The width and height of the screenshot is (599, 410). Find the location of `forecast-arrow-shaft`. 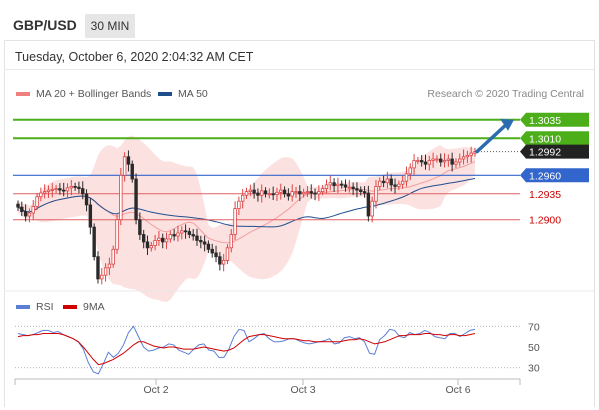

forecast-arrow-shaft is located at coordinates (491, 138).